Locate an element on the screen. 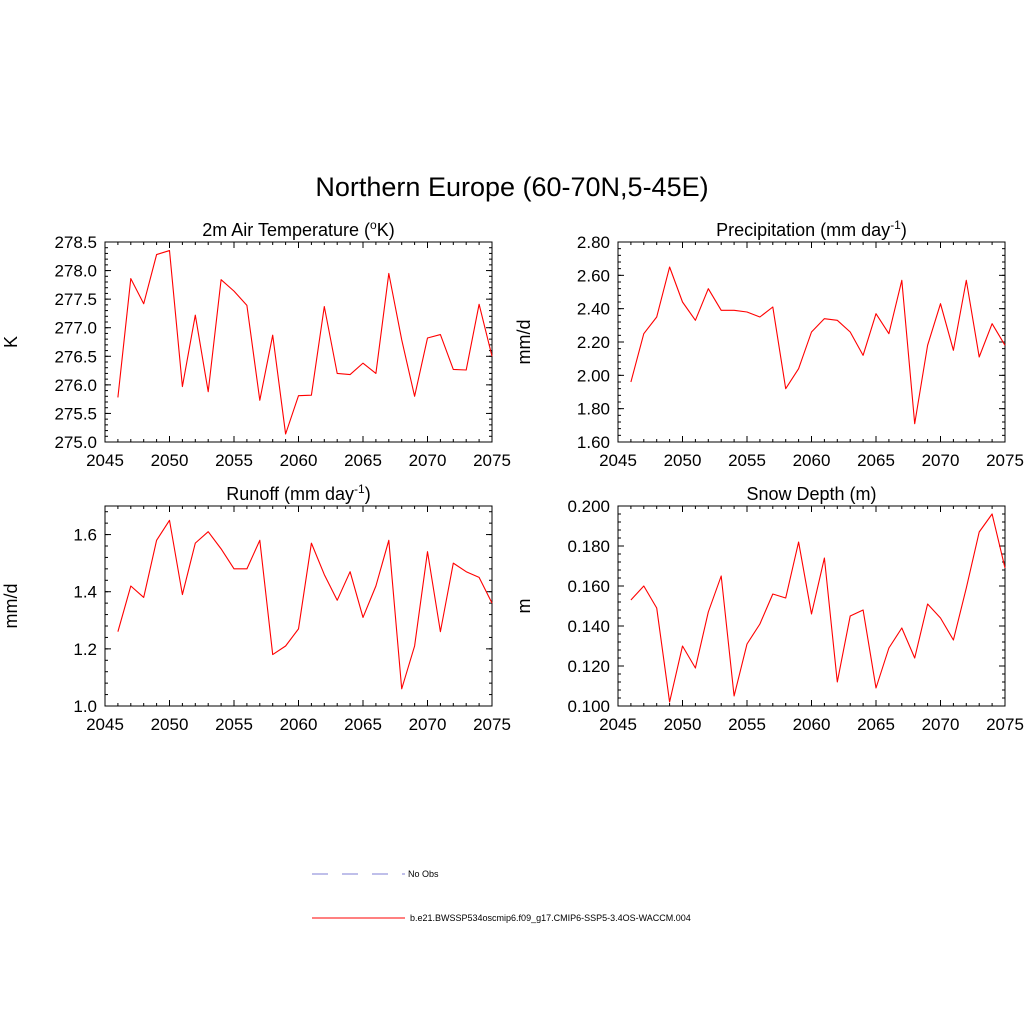 The image size is (1024, 1024). y-tick-label: 275.0 is located at coordinates (75, 442).